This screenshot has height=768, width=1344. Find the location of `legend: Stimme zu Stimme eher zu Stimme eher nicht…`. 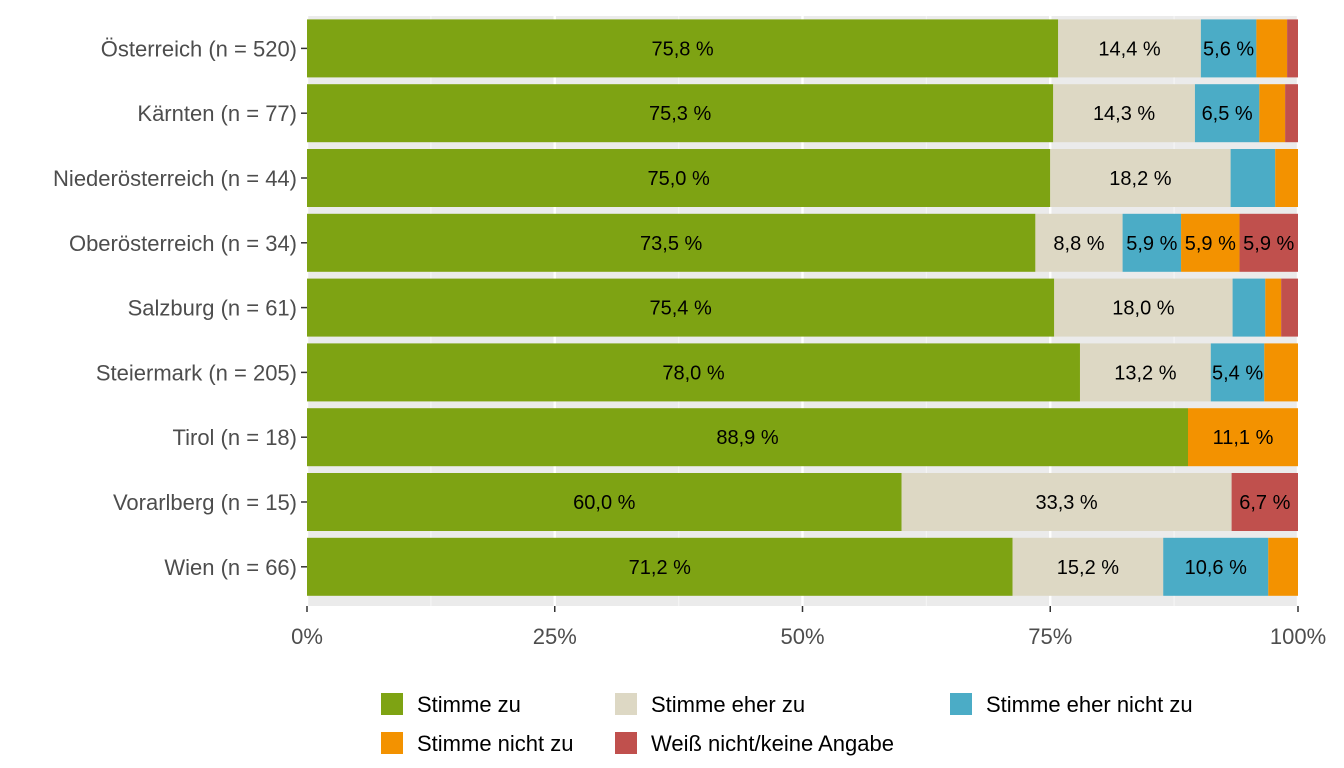

legend: Stimme zu Stimme eher zu Stimme eher nicht… is located at coordinates (787, 724).